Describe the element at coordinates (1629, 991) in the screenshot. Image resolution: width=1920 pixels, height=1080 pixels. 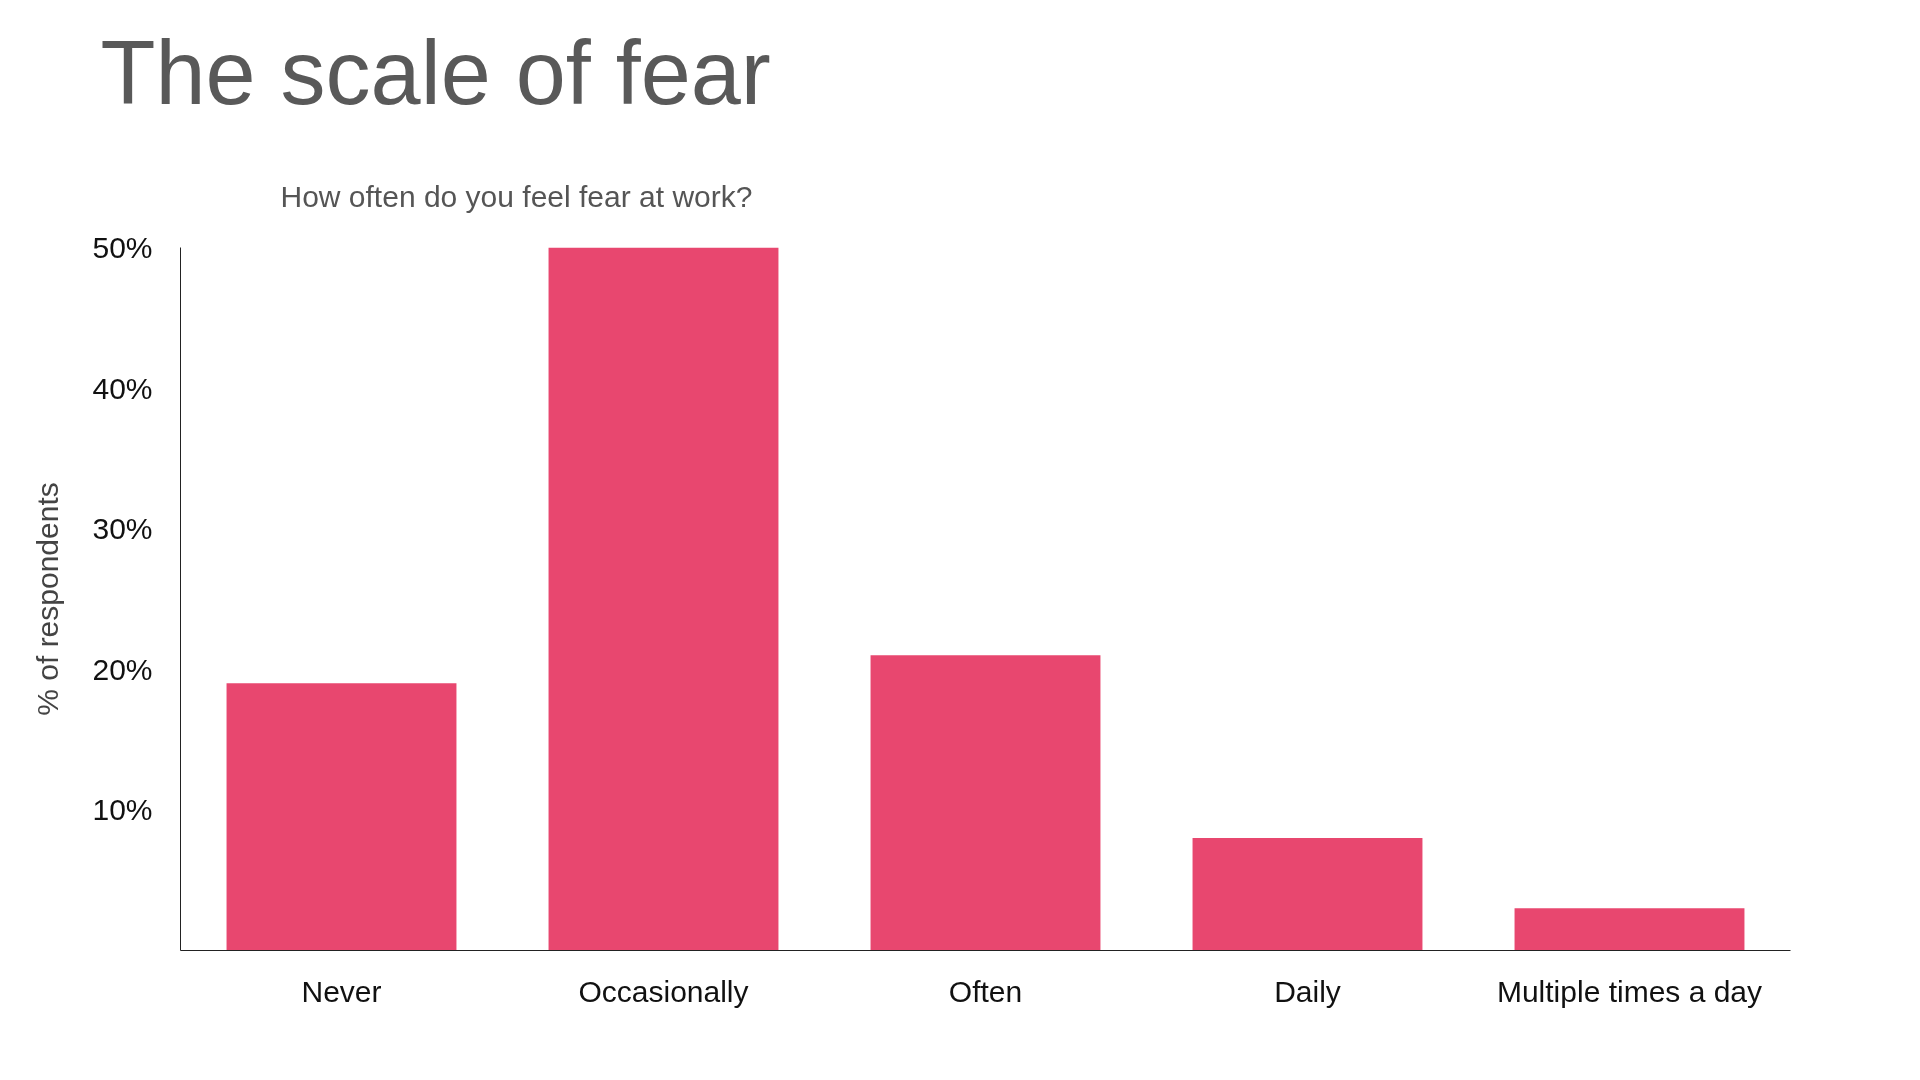
I see `x-tick-label: Multiple times a day` at that location.